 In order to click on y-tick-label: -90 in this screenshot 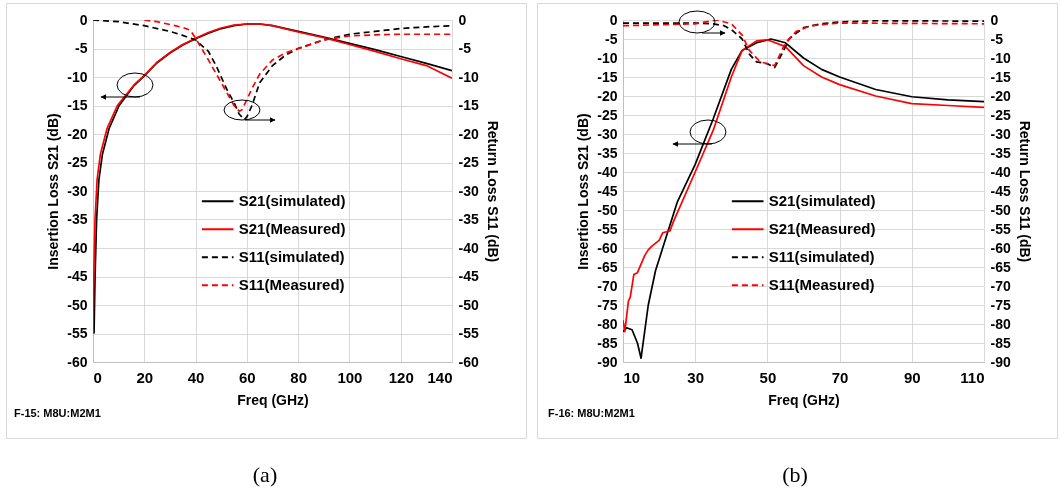, I will do `click(607, 361)`.